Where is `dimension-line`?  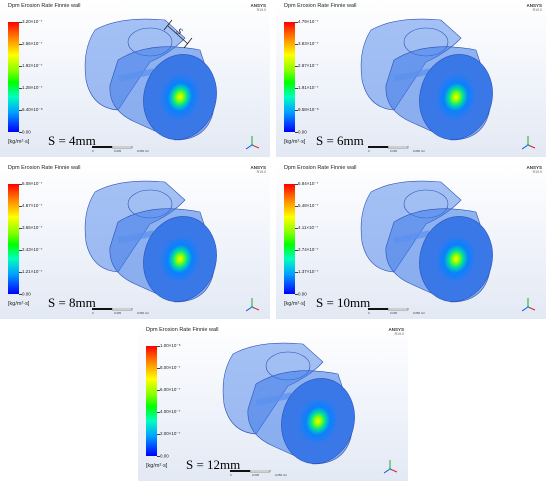 dimension-line is located at coordinates (178, 35).